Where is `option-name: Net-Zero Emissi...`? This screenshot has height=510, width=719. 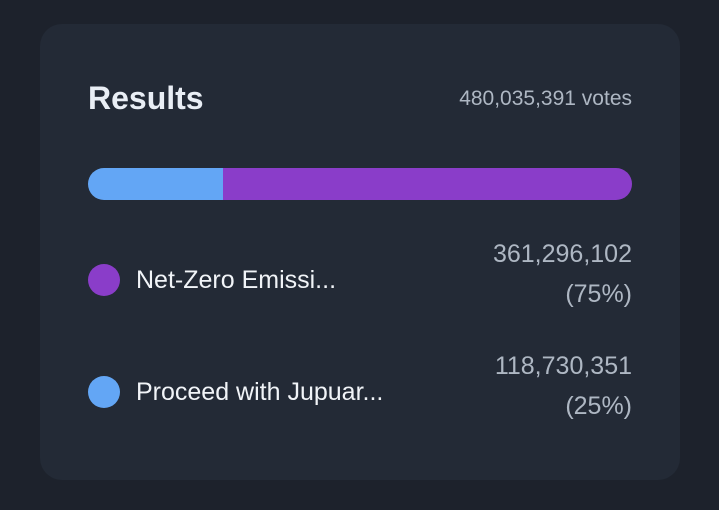
option-name: Net-Zero Emissi... is located at coordinates (236, 280).